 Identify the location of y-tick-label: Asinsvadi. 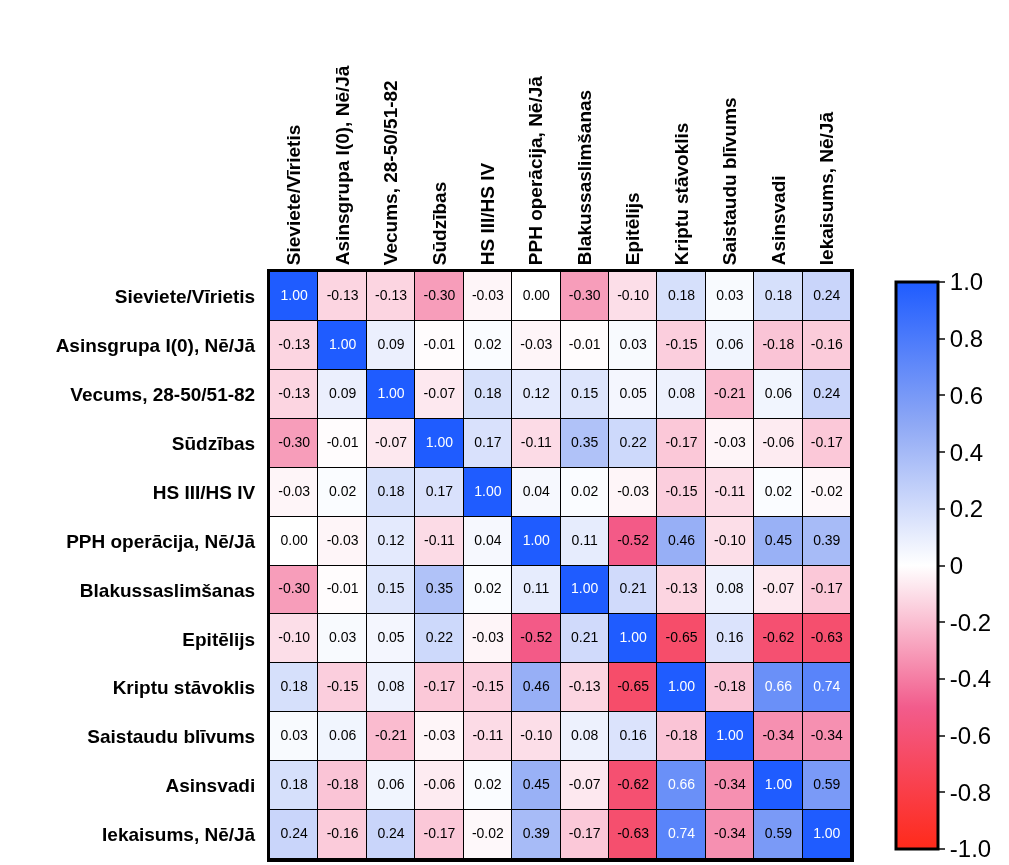
(210, 786).